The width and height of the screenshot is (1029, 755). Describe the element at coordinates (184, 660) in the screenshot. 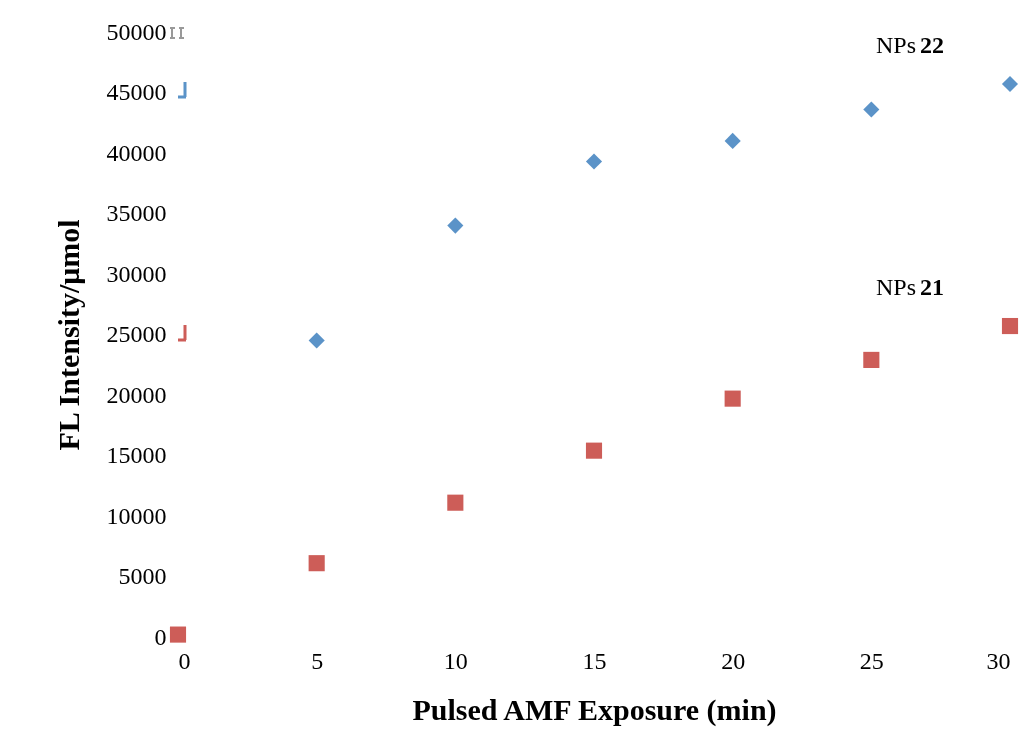

I see `x-tick-label: 0` at that location.